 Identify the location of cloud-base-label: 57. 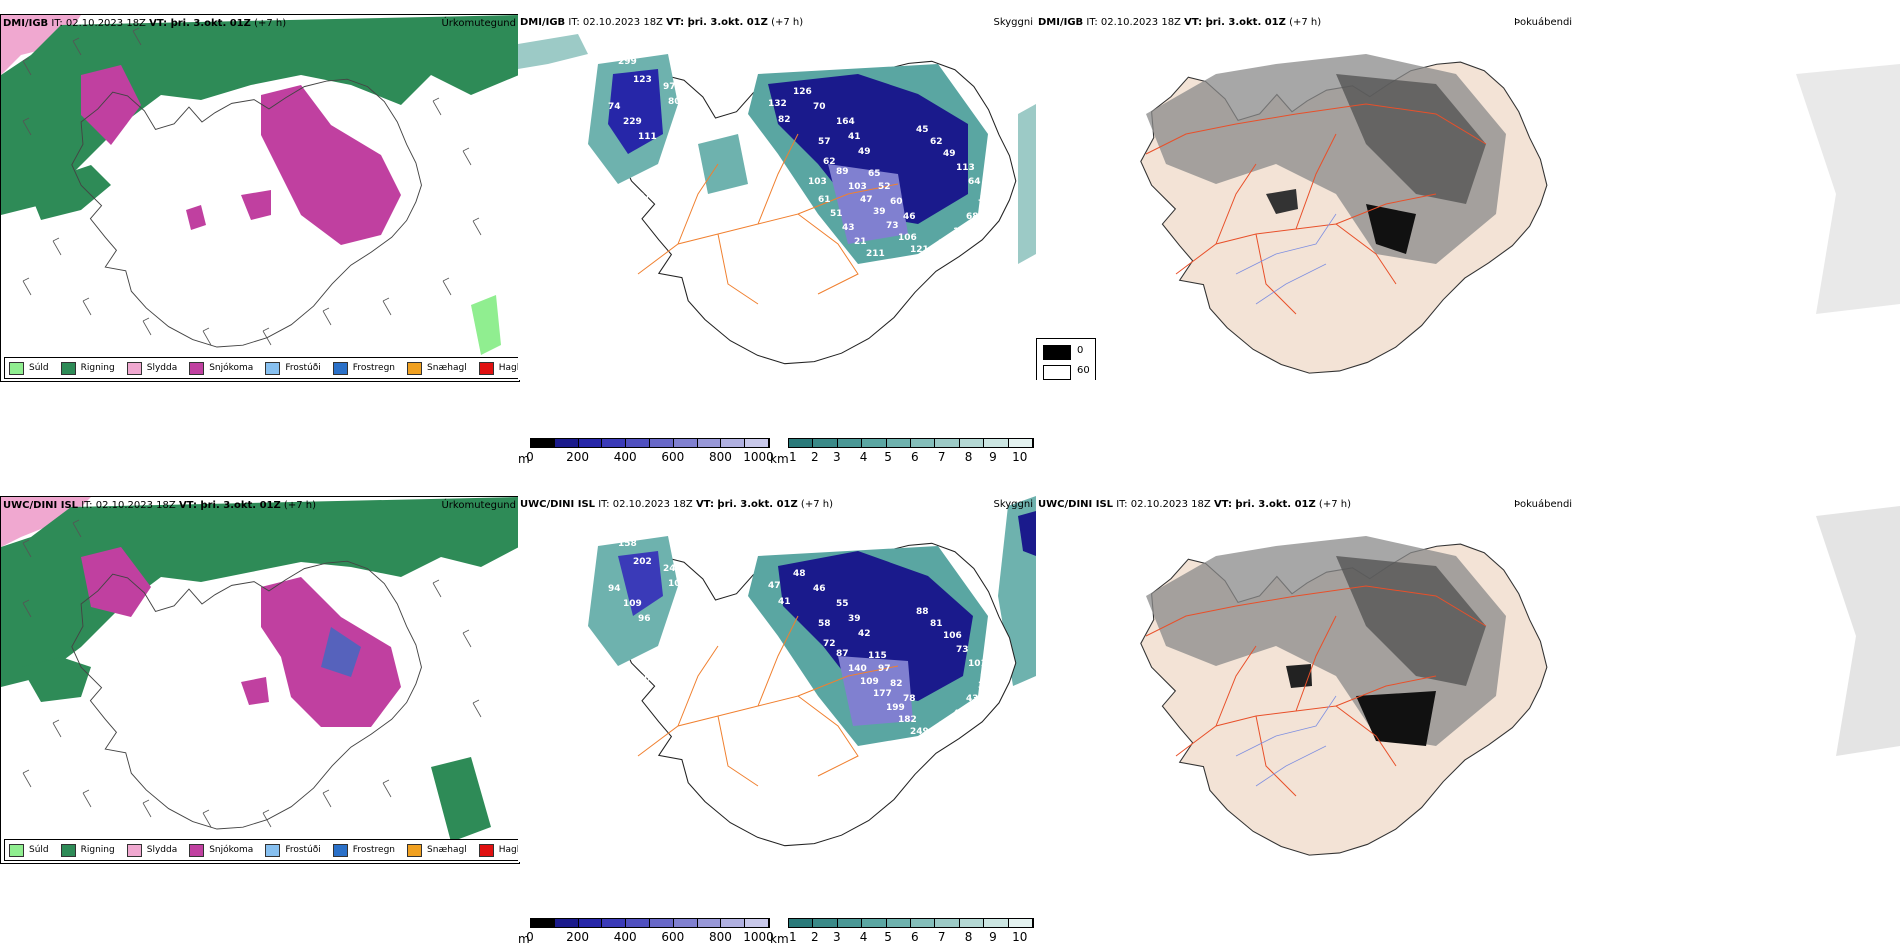
(944, 244).